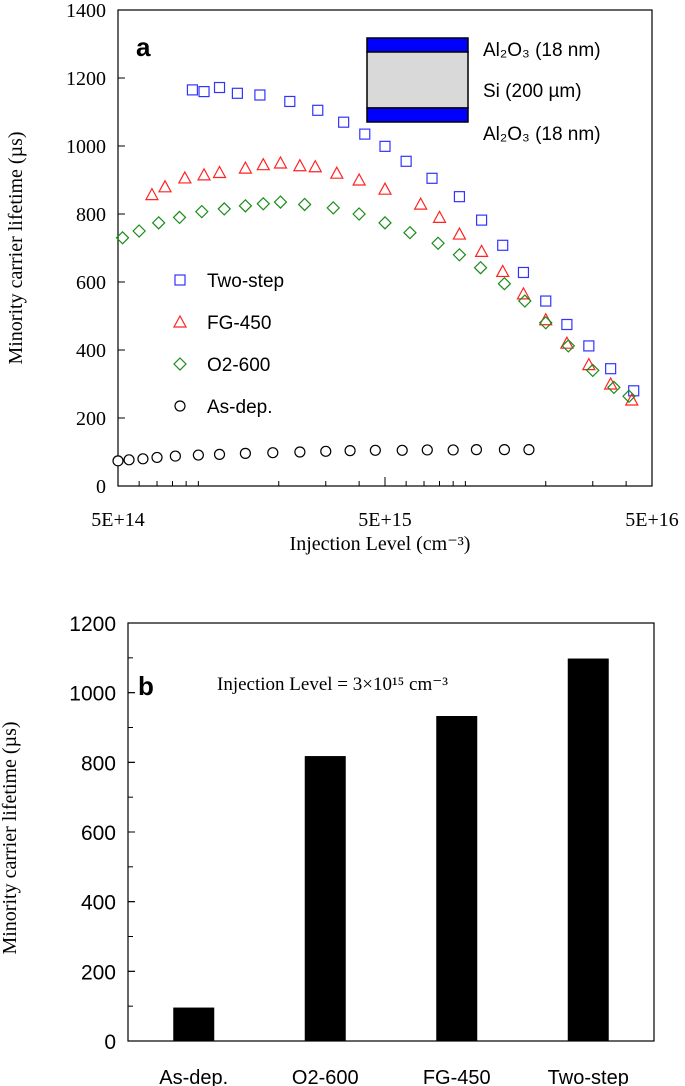 This screenshot has width=685, height=1086. What do you see at coordinates (180, 321) in the screenshot?
I see `legend-marker-triangle` at bounding box center [180, 321].